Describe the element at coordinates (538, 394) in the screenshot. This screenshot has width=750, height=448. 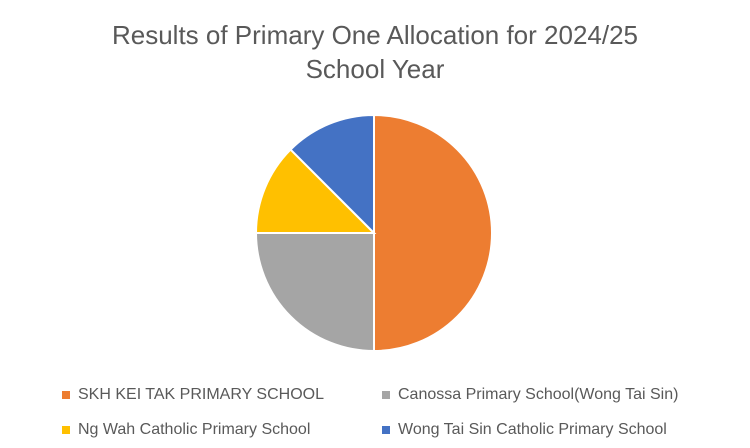
I see `legend-label: Canossa Primary School(Wong Tai Sin)` at that location.